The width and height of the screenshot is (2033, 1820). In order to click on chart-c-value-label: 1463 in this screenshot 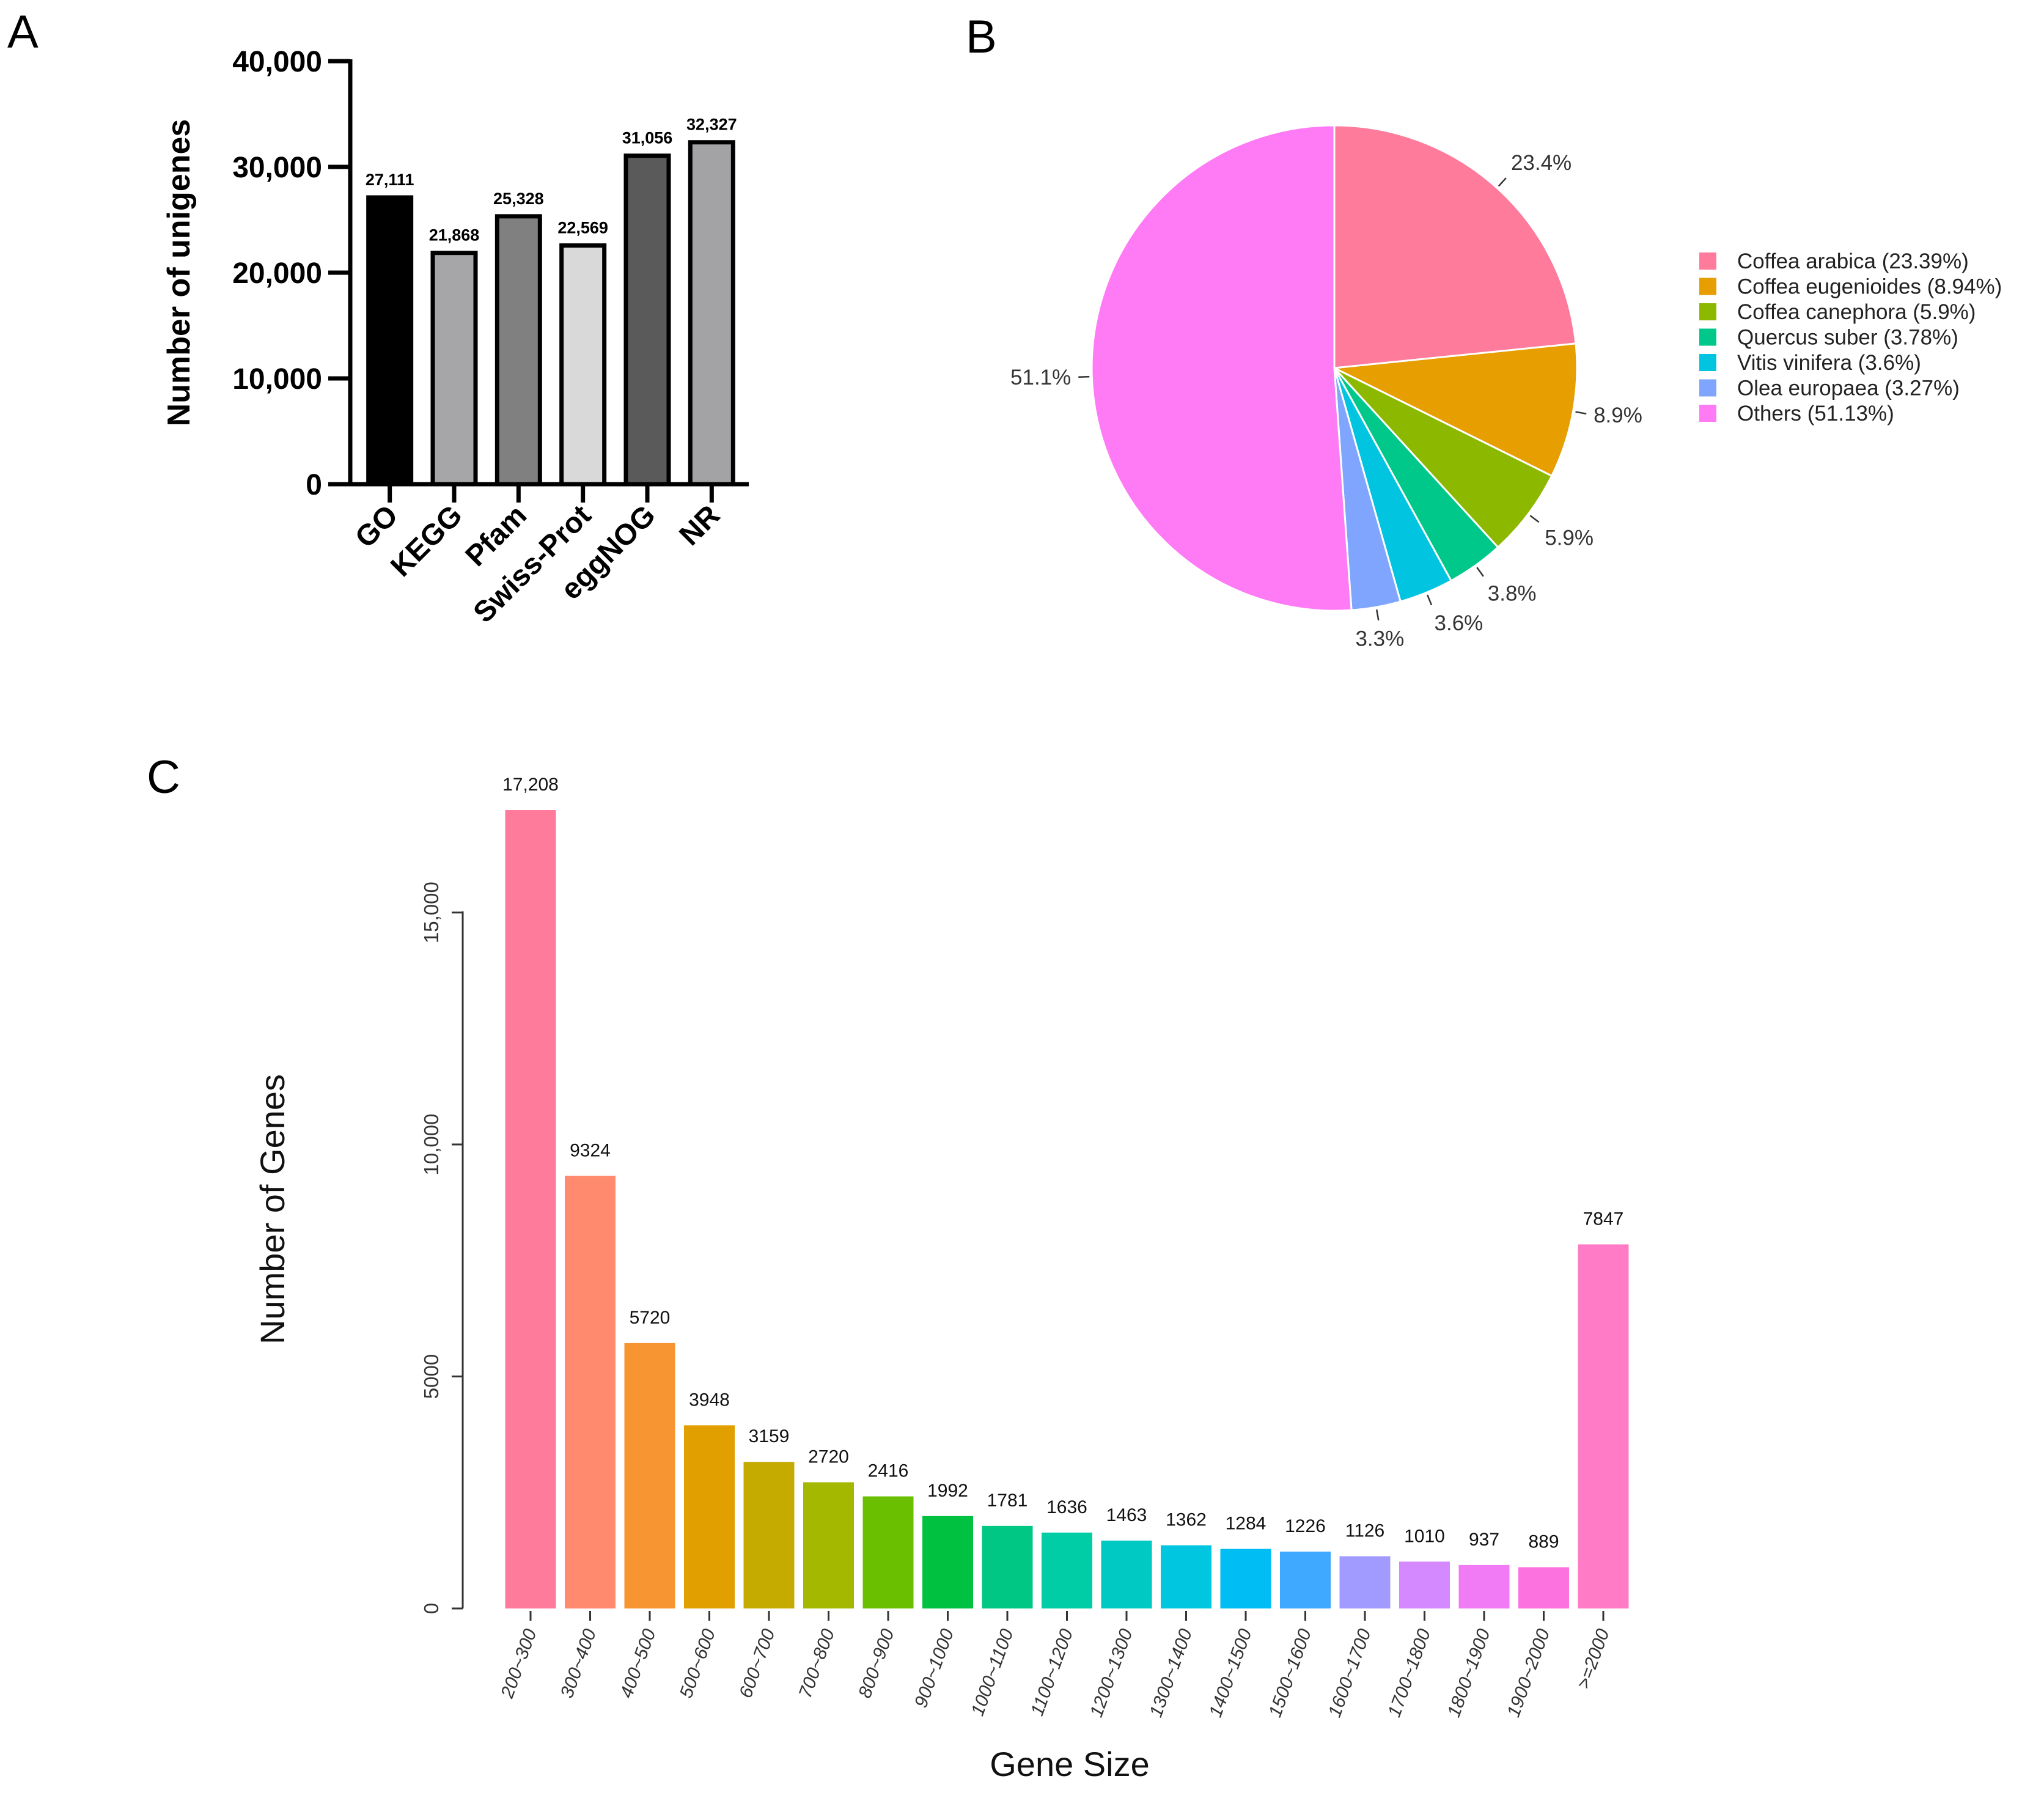, I will do `click(1126, 1515)`.